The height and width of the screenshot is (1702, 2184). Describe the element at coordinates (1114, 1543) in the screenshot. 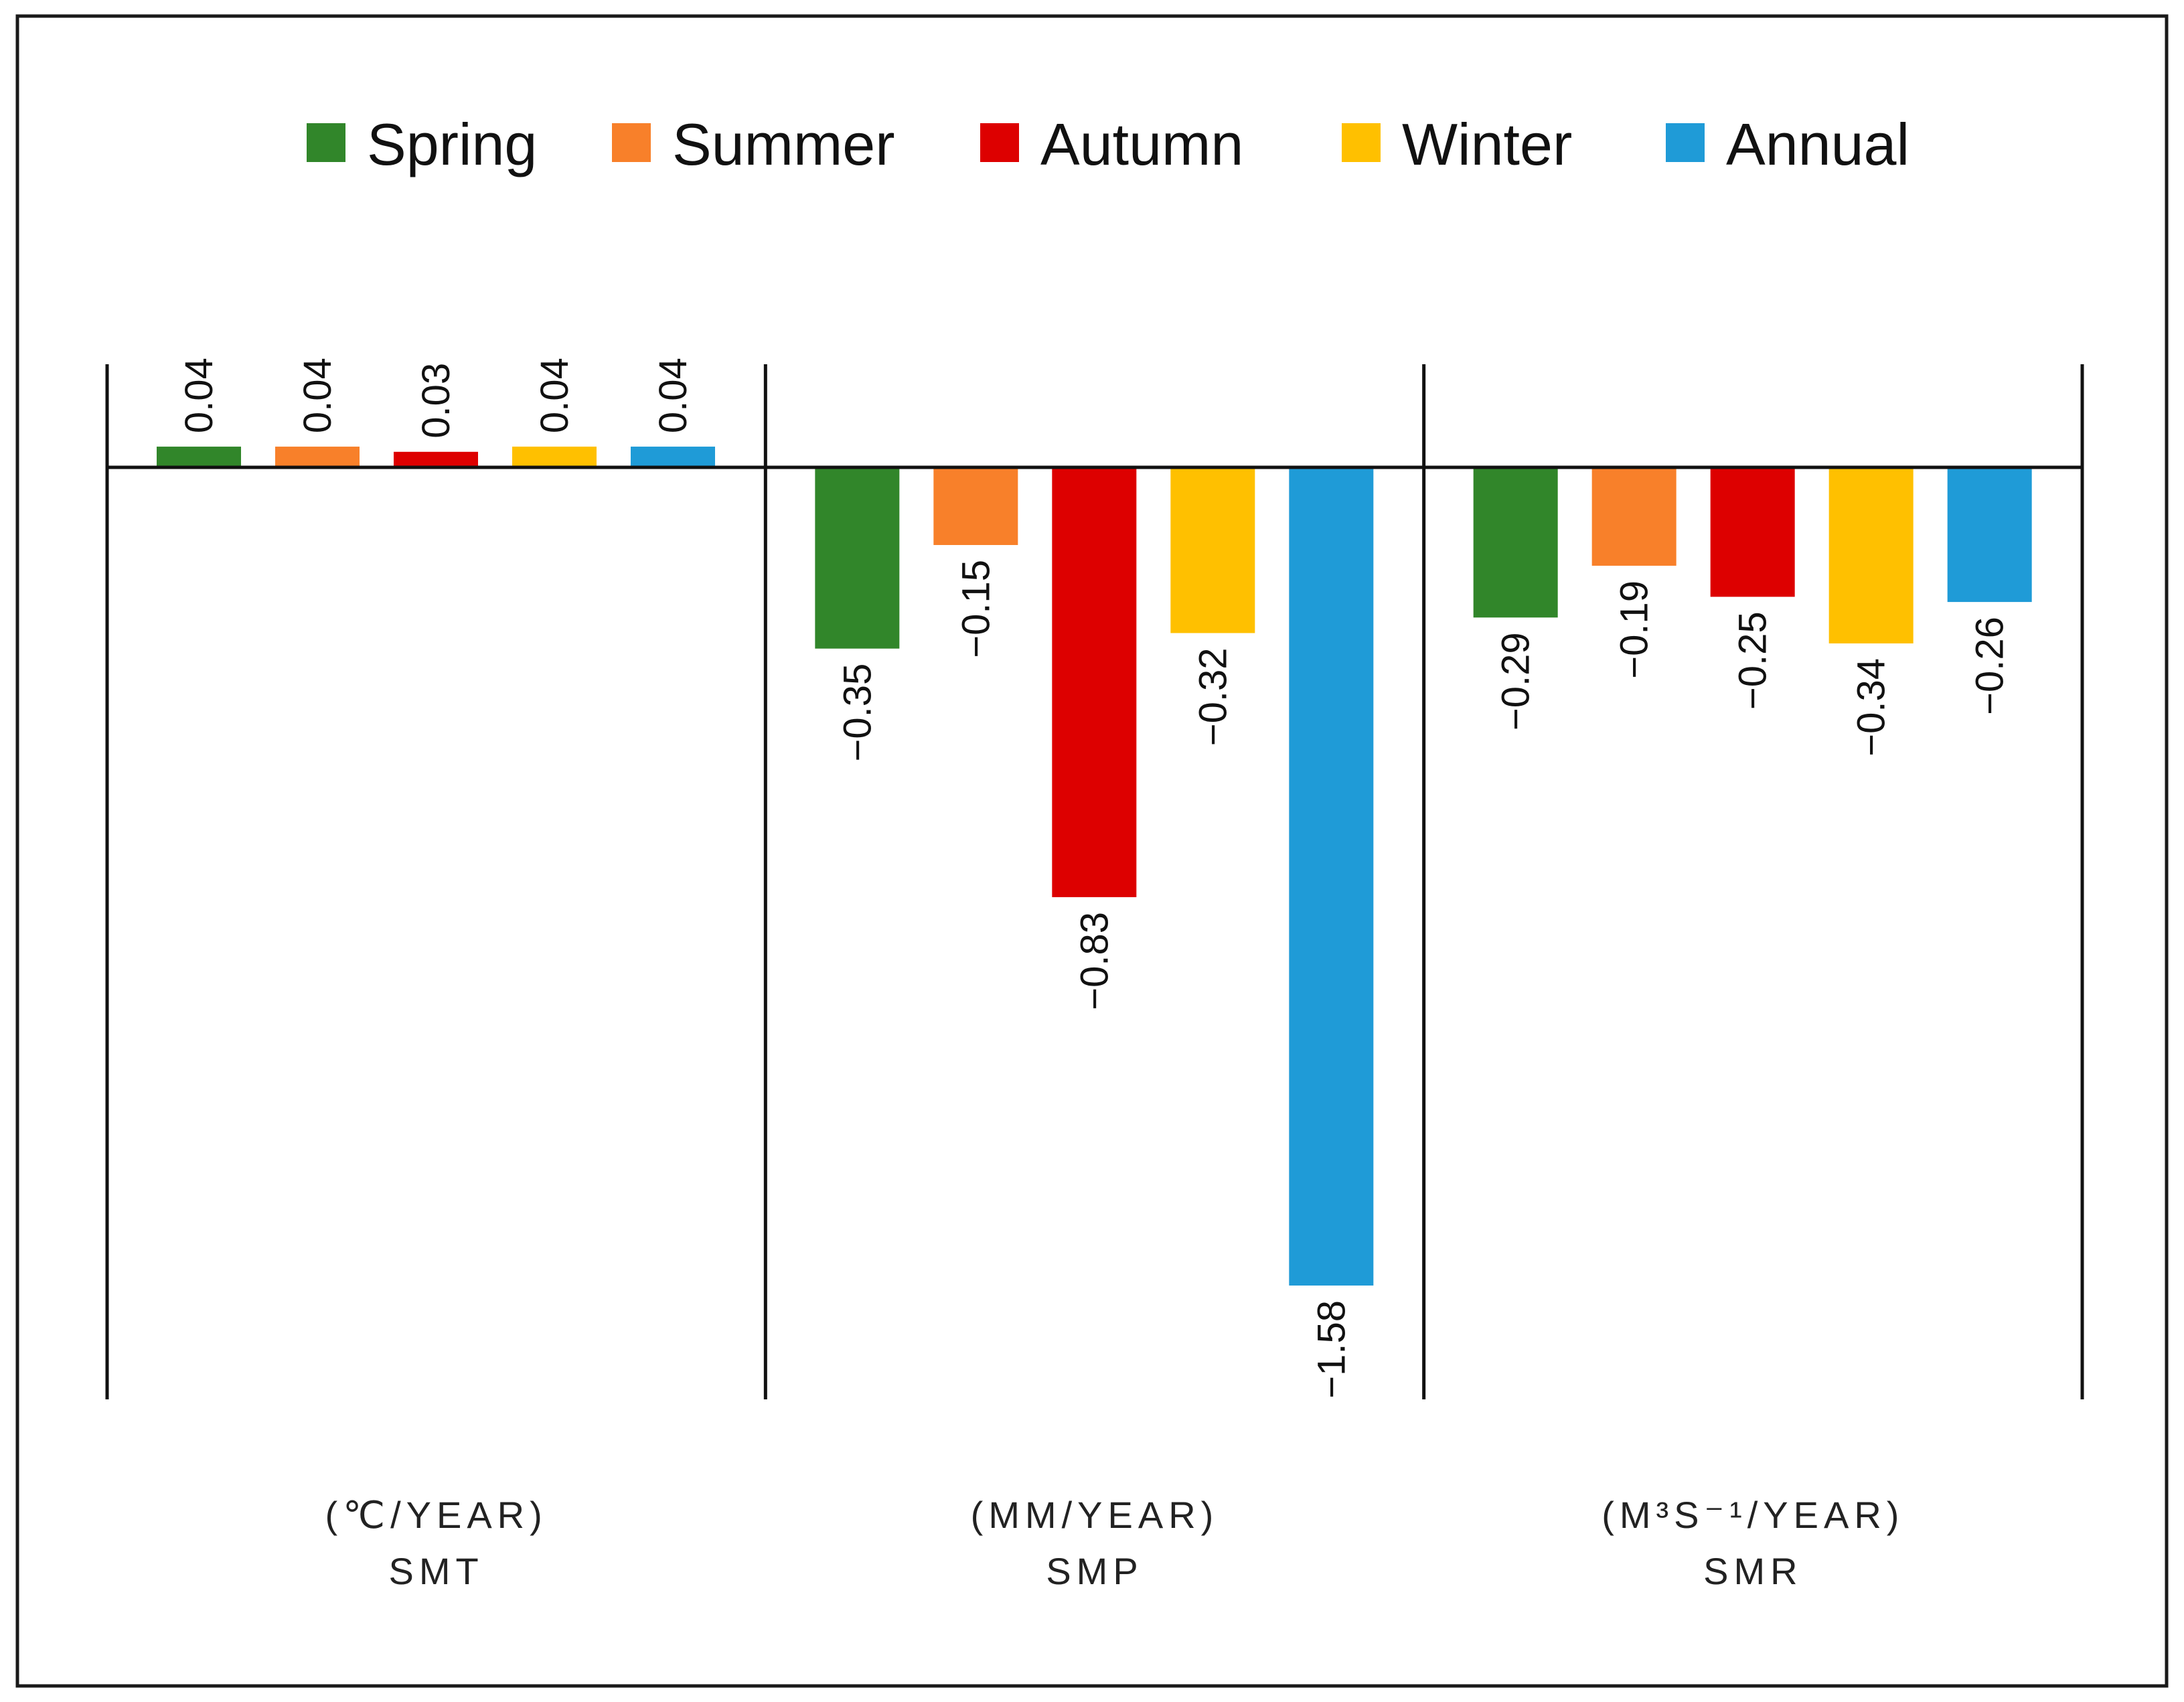

I see `category-labels: (℃/YEAR) SMT (MM/YEAR) SMP (M³S⁻¹/YEAR) SMR` at that location.